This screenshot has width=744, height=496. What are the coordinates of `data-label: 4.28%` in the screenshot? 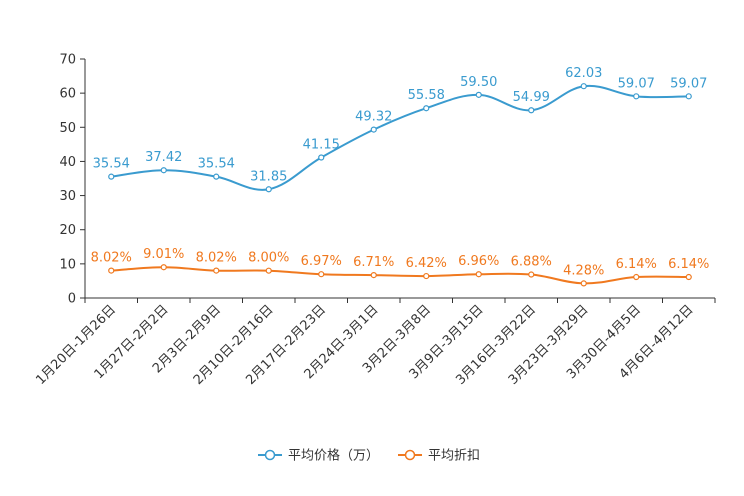 It's located at (583, 270).